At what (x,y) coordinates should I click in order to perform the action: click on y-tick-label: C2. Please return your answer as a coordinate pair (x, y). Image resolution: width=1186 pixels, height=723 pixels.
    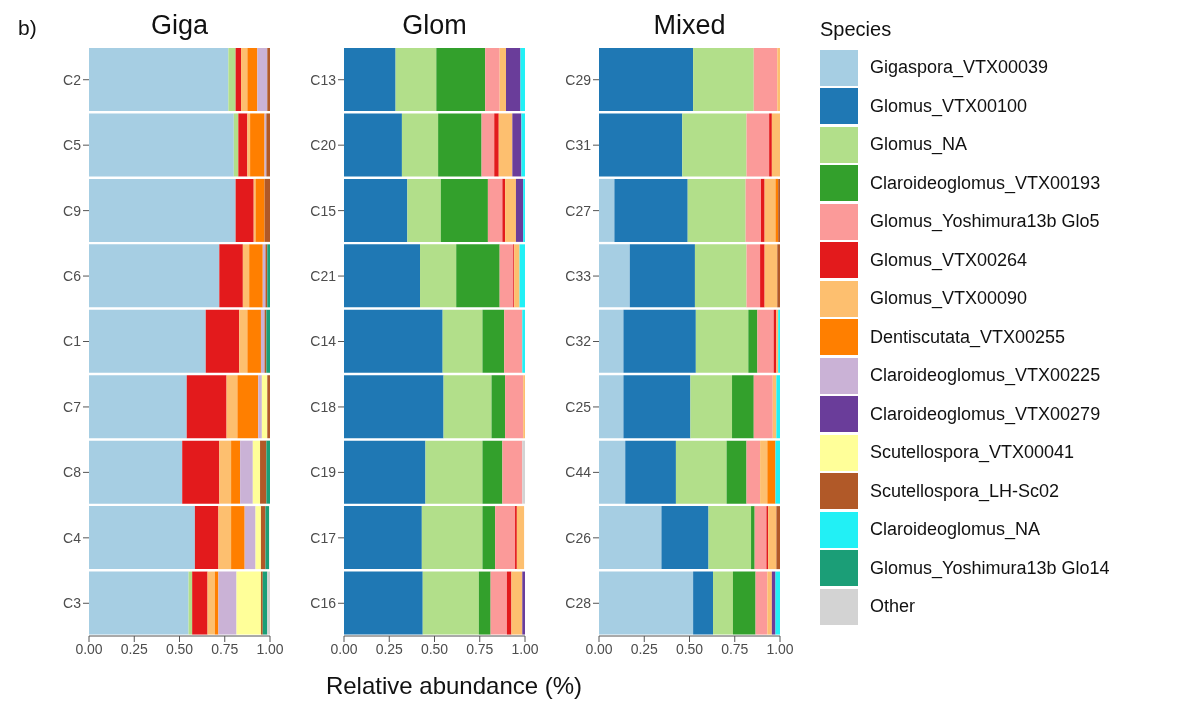
    Looking at the image, I should click on (72, 79).